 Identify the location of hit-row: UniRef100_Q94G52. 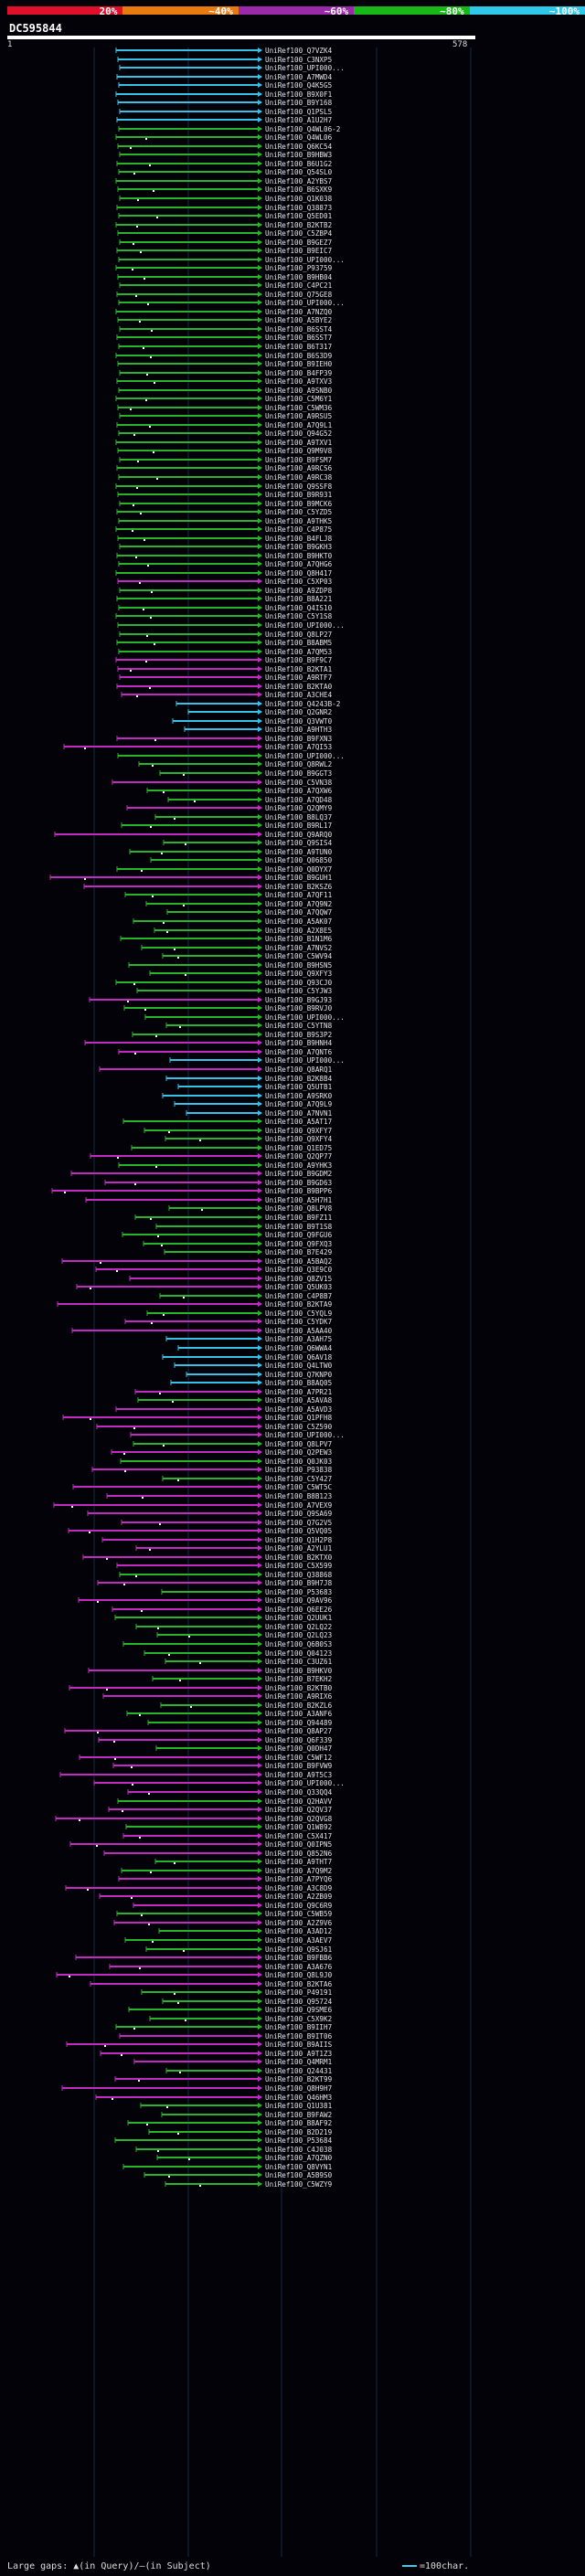
(225, 433).